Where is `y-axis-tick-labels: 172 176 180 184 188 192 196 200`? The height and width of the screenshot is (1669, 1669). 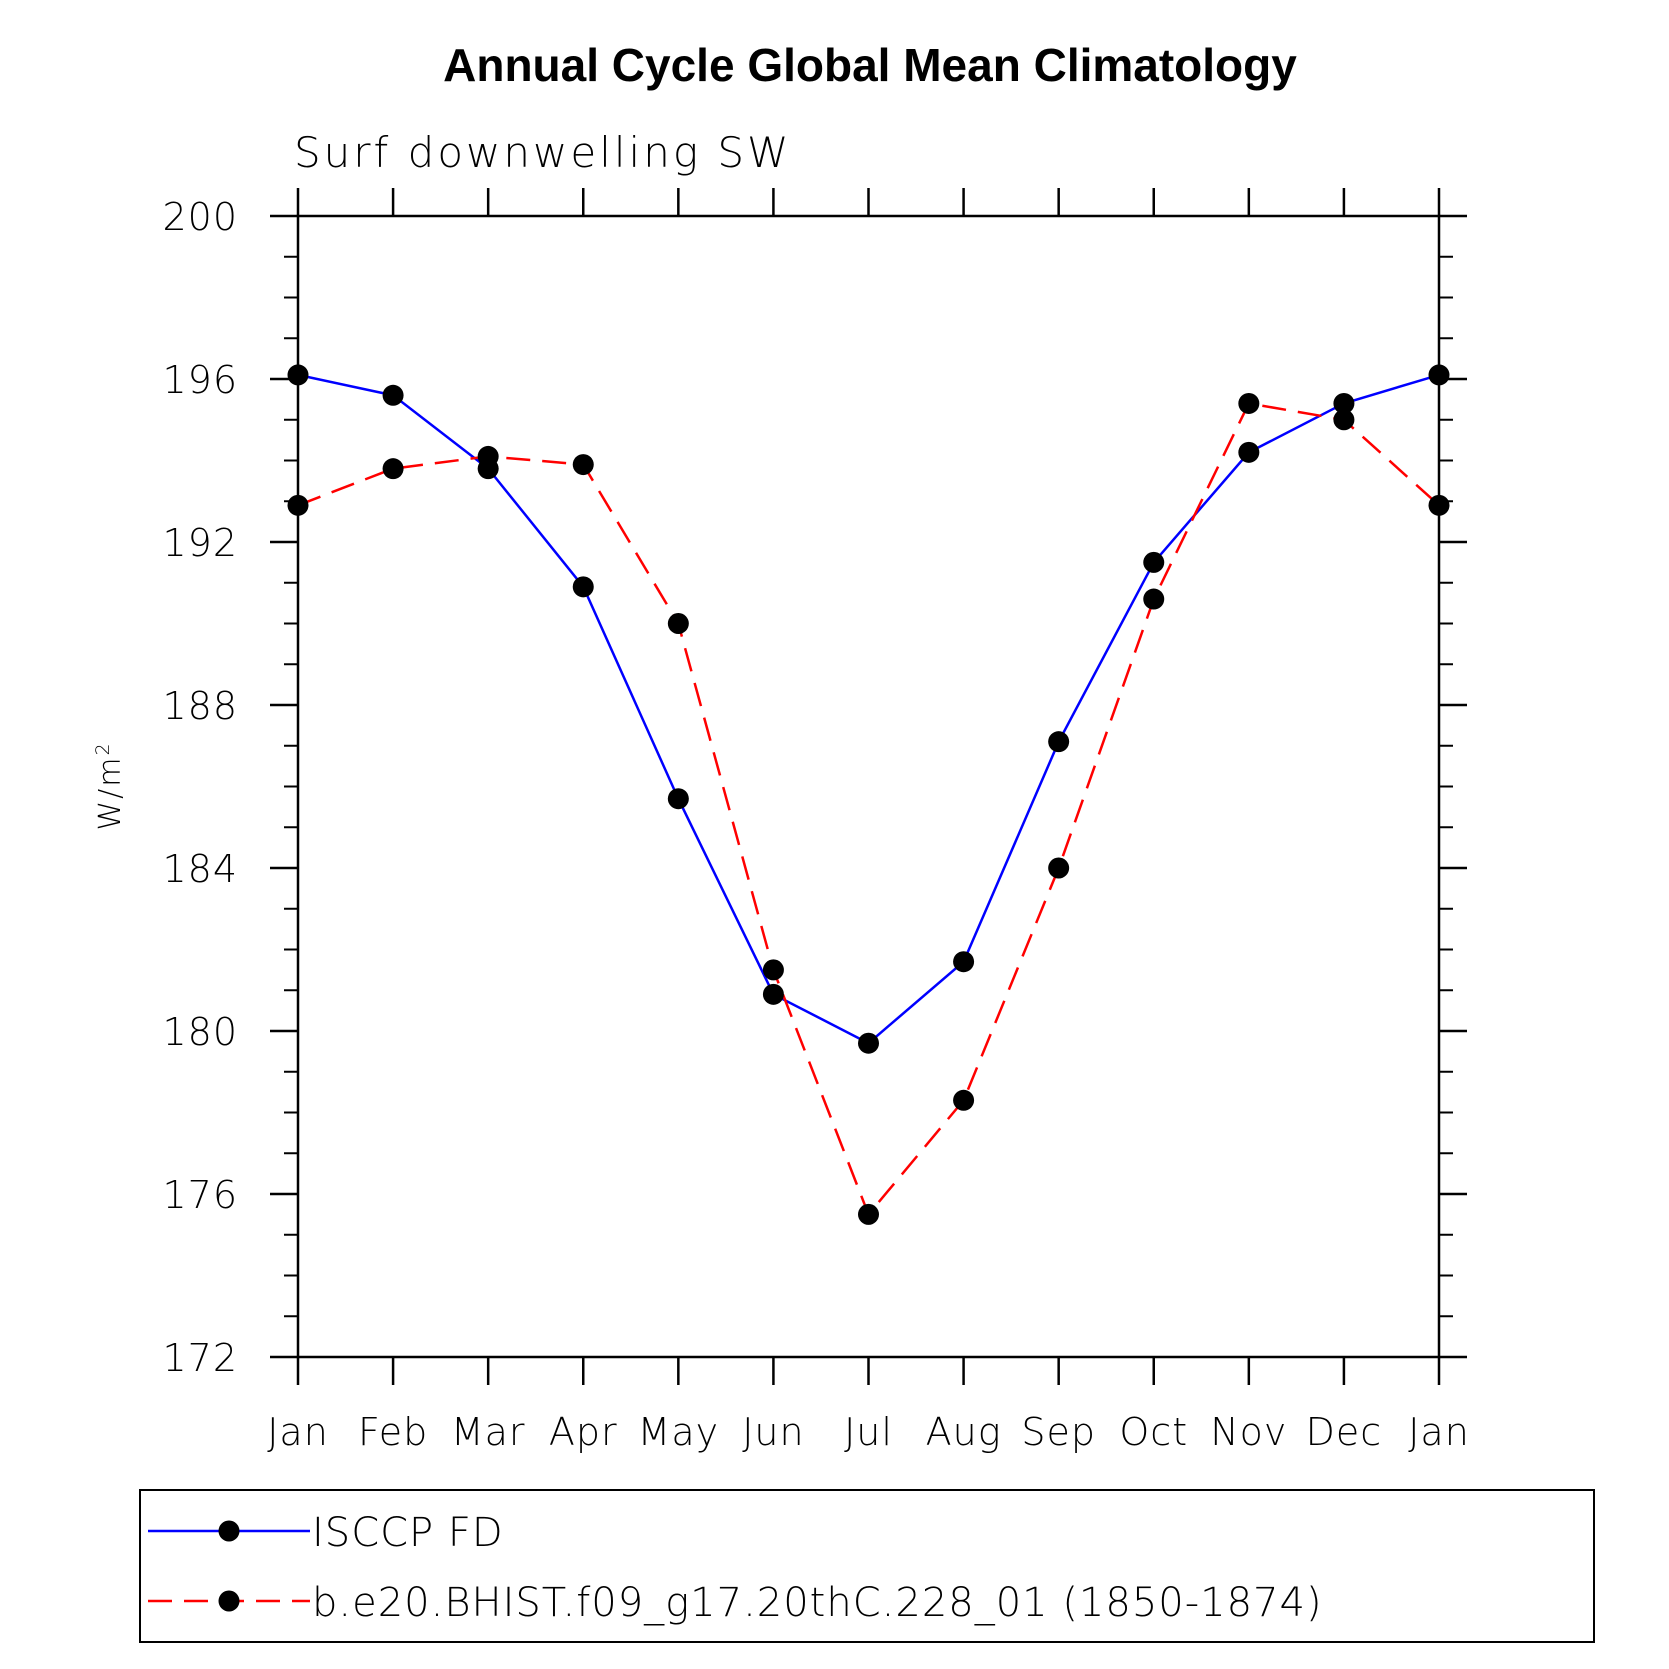 y-axis-tick-labels: 172 176 180 184 188 192 196 200 is located at coordinates (200, 787).